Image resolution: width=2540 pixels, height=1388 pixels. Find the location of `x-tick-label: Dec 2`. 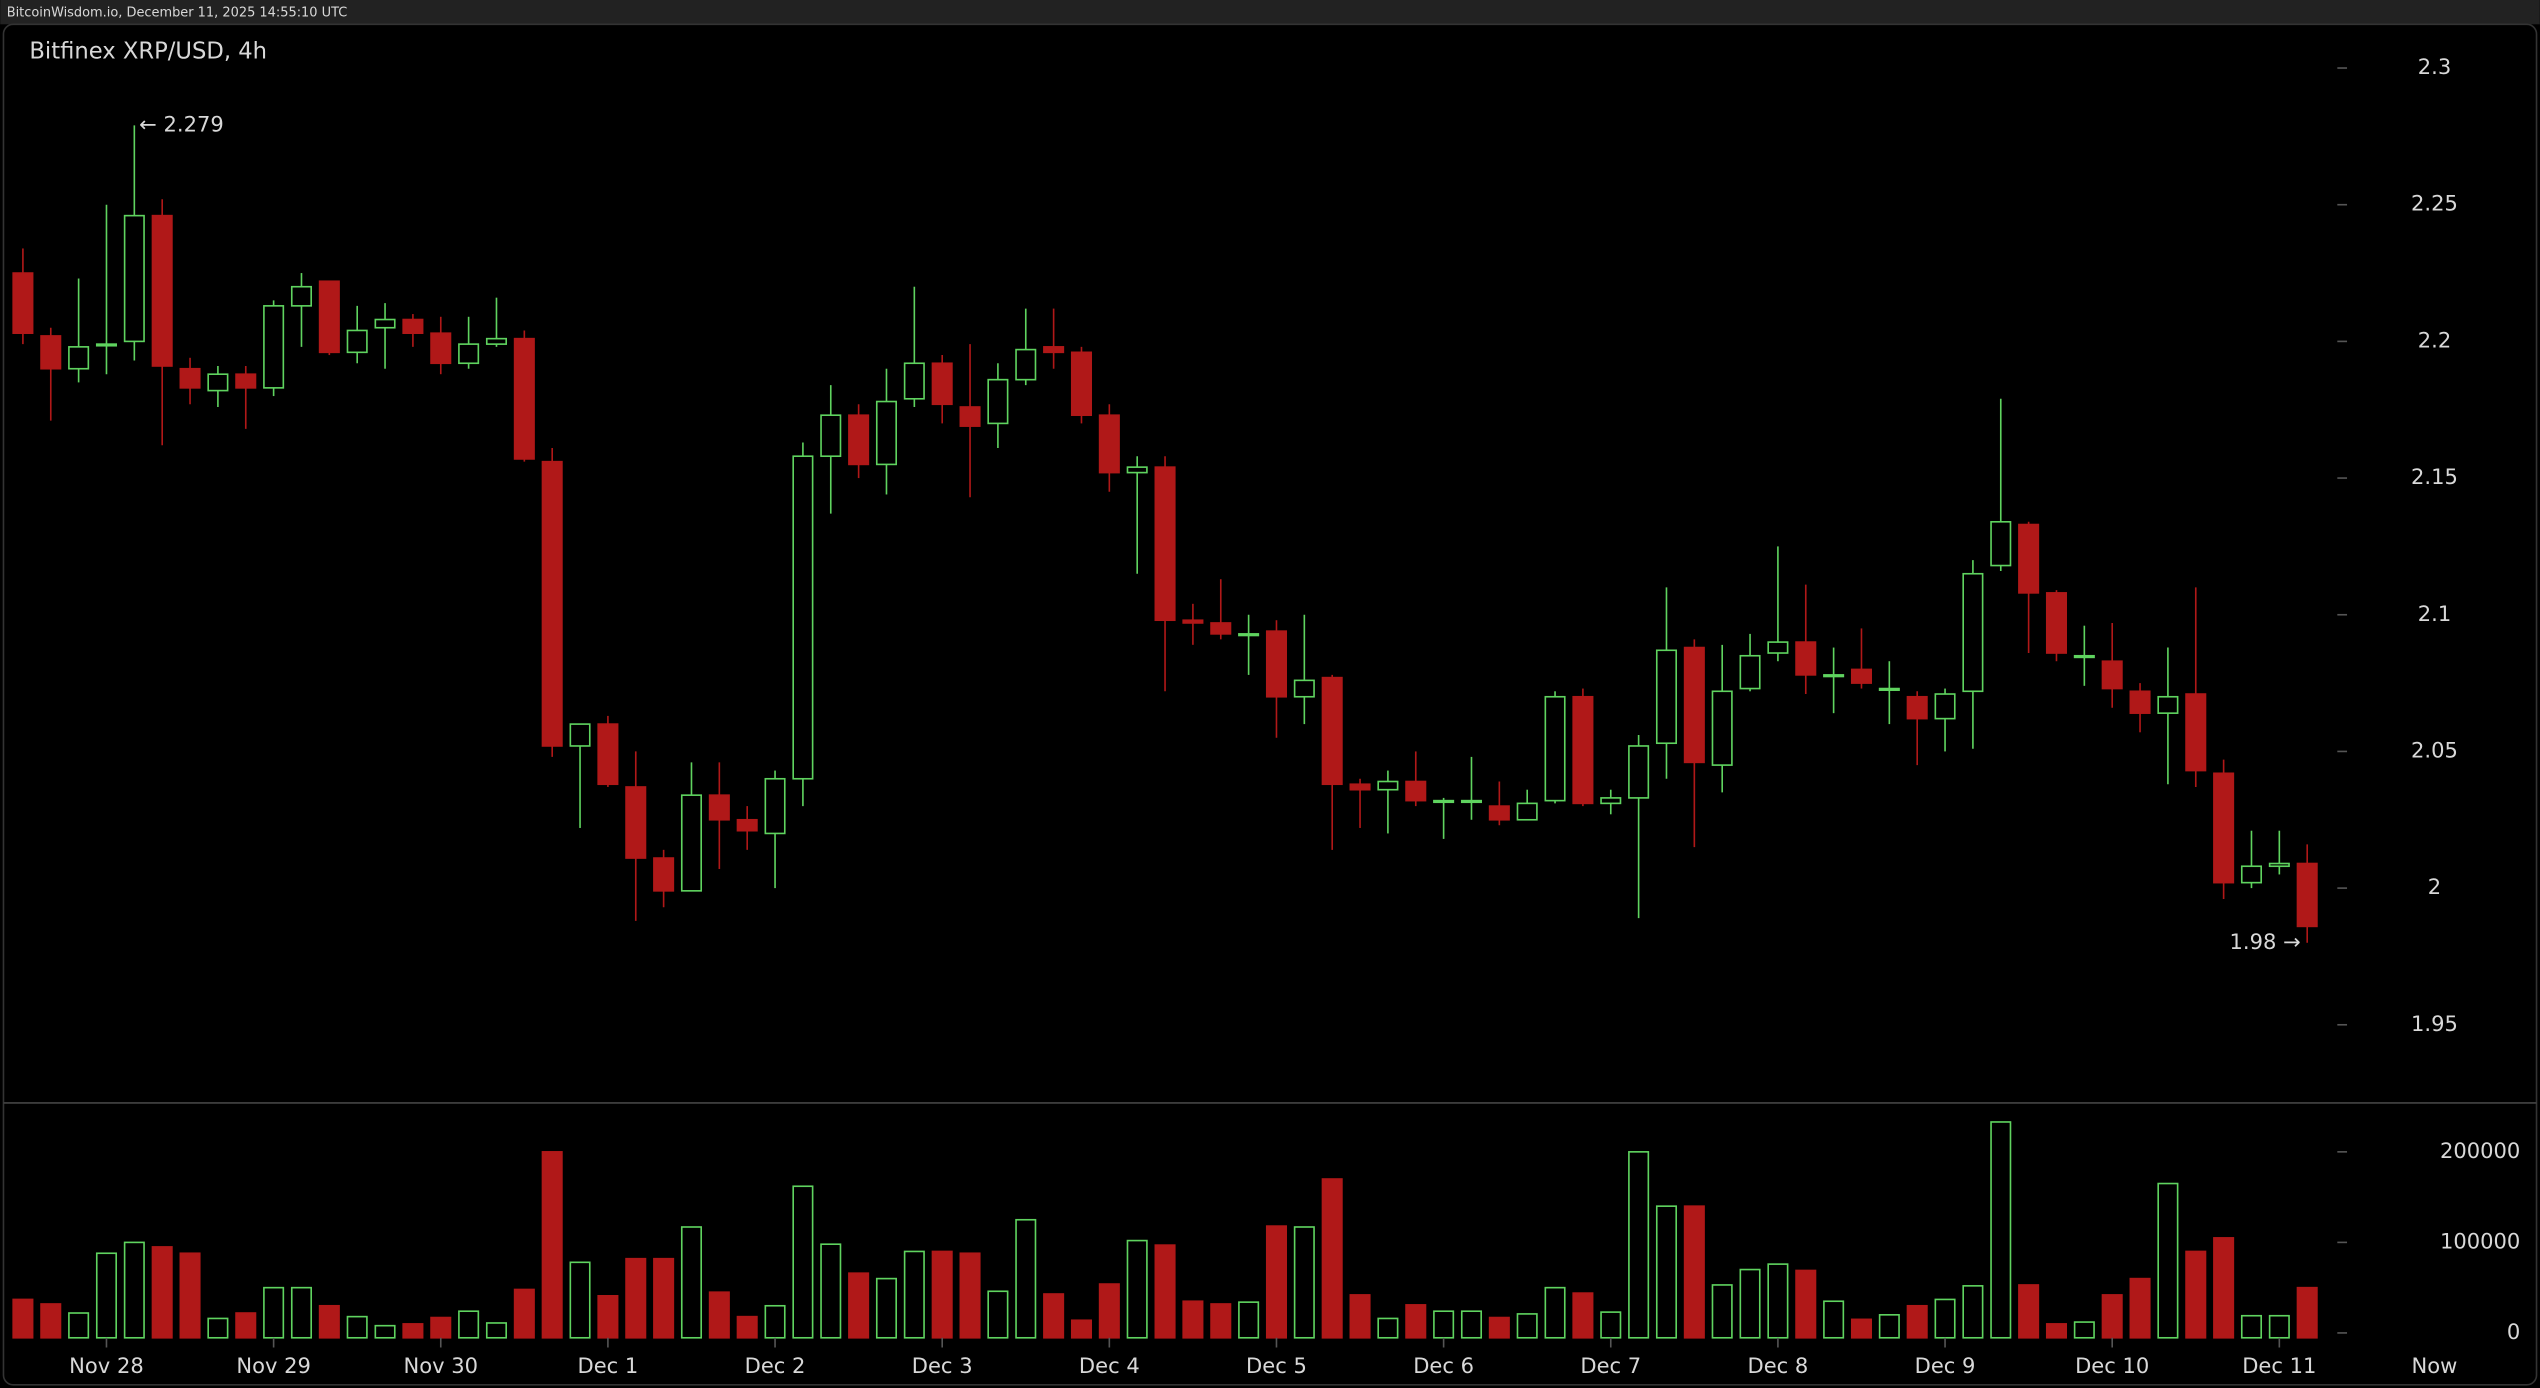

x-tick-label: Dec 2 is located at coordinates (775, 1365).